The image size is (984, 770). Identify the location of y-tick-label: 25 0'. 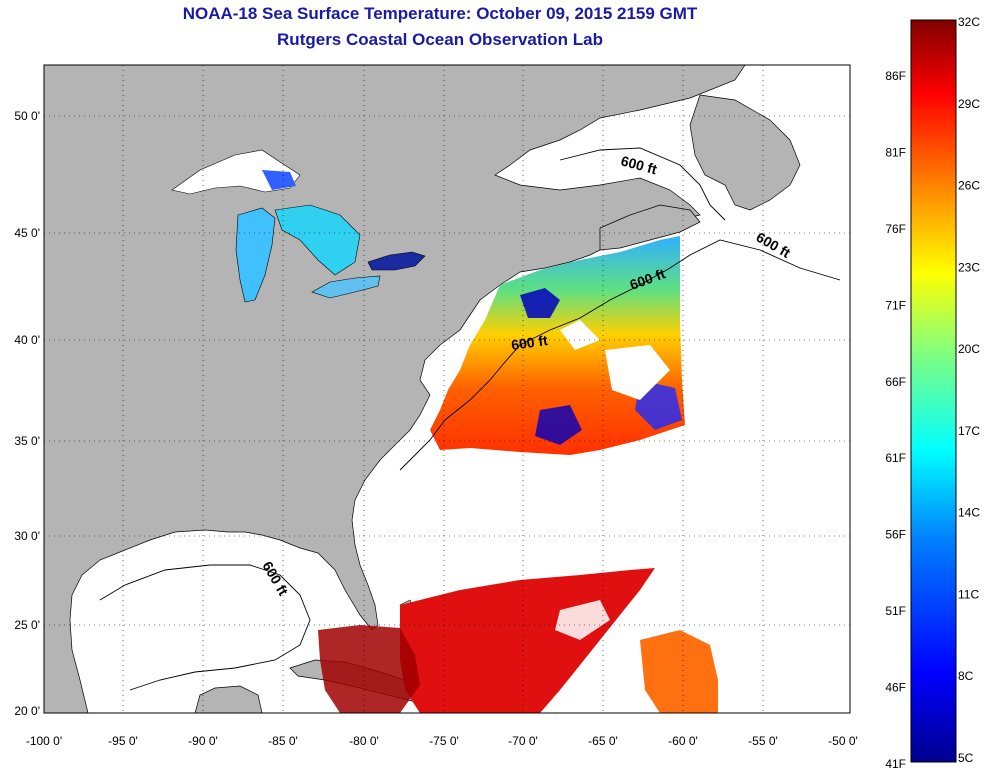
(27, 625).